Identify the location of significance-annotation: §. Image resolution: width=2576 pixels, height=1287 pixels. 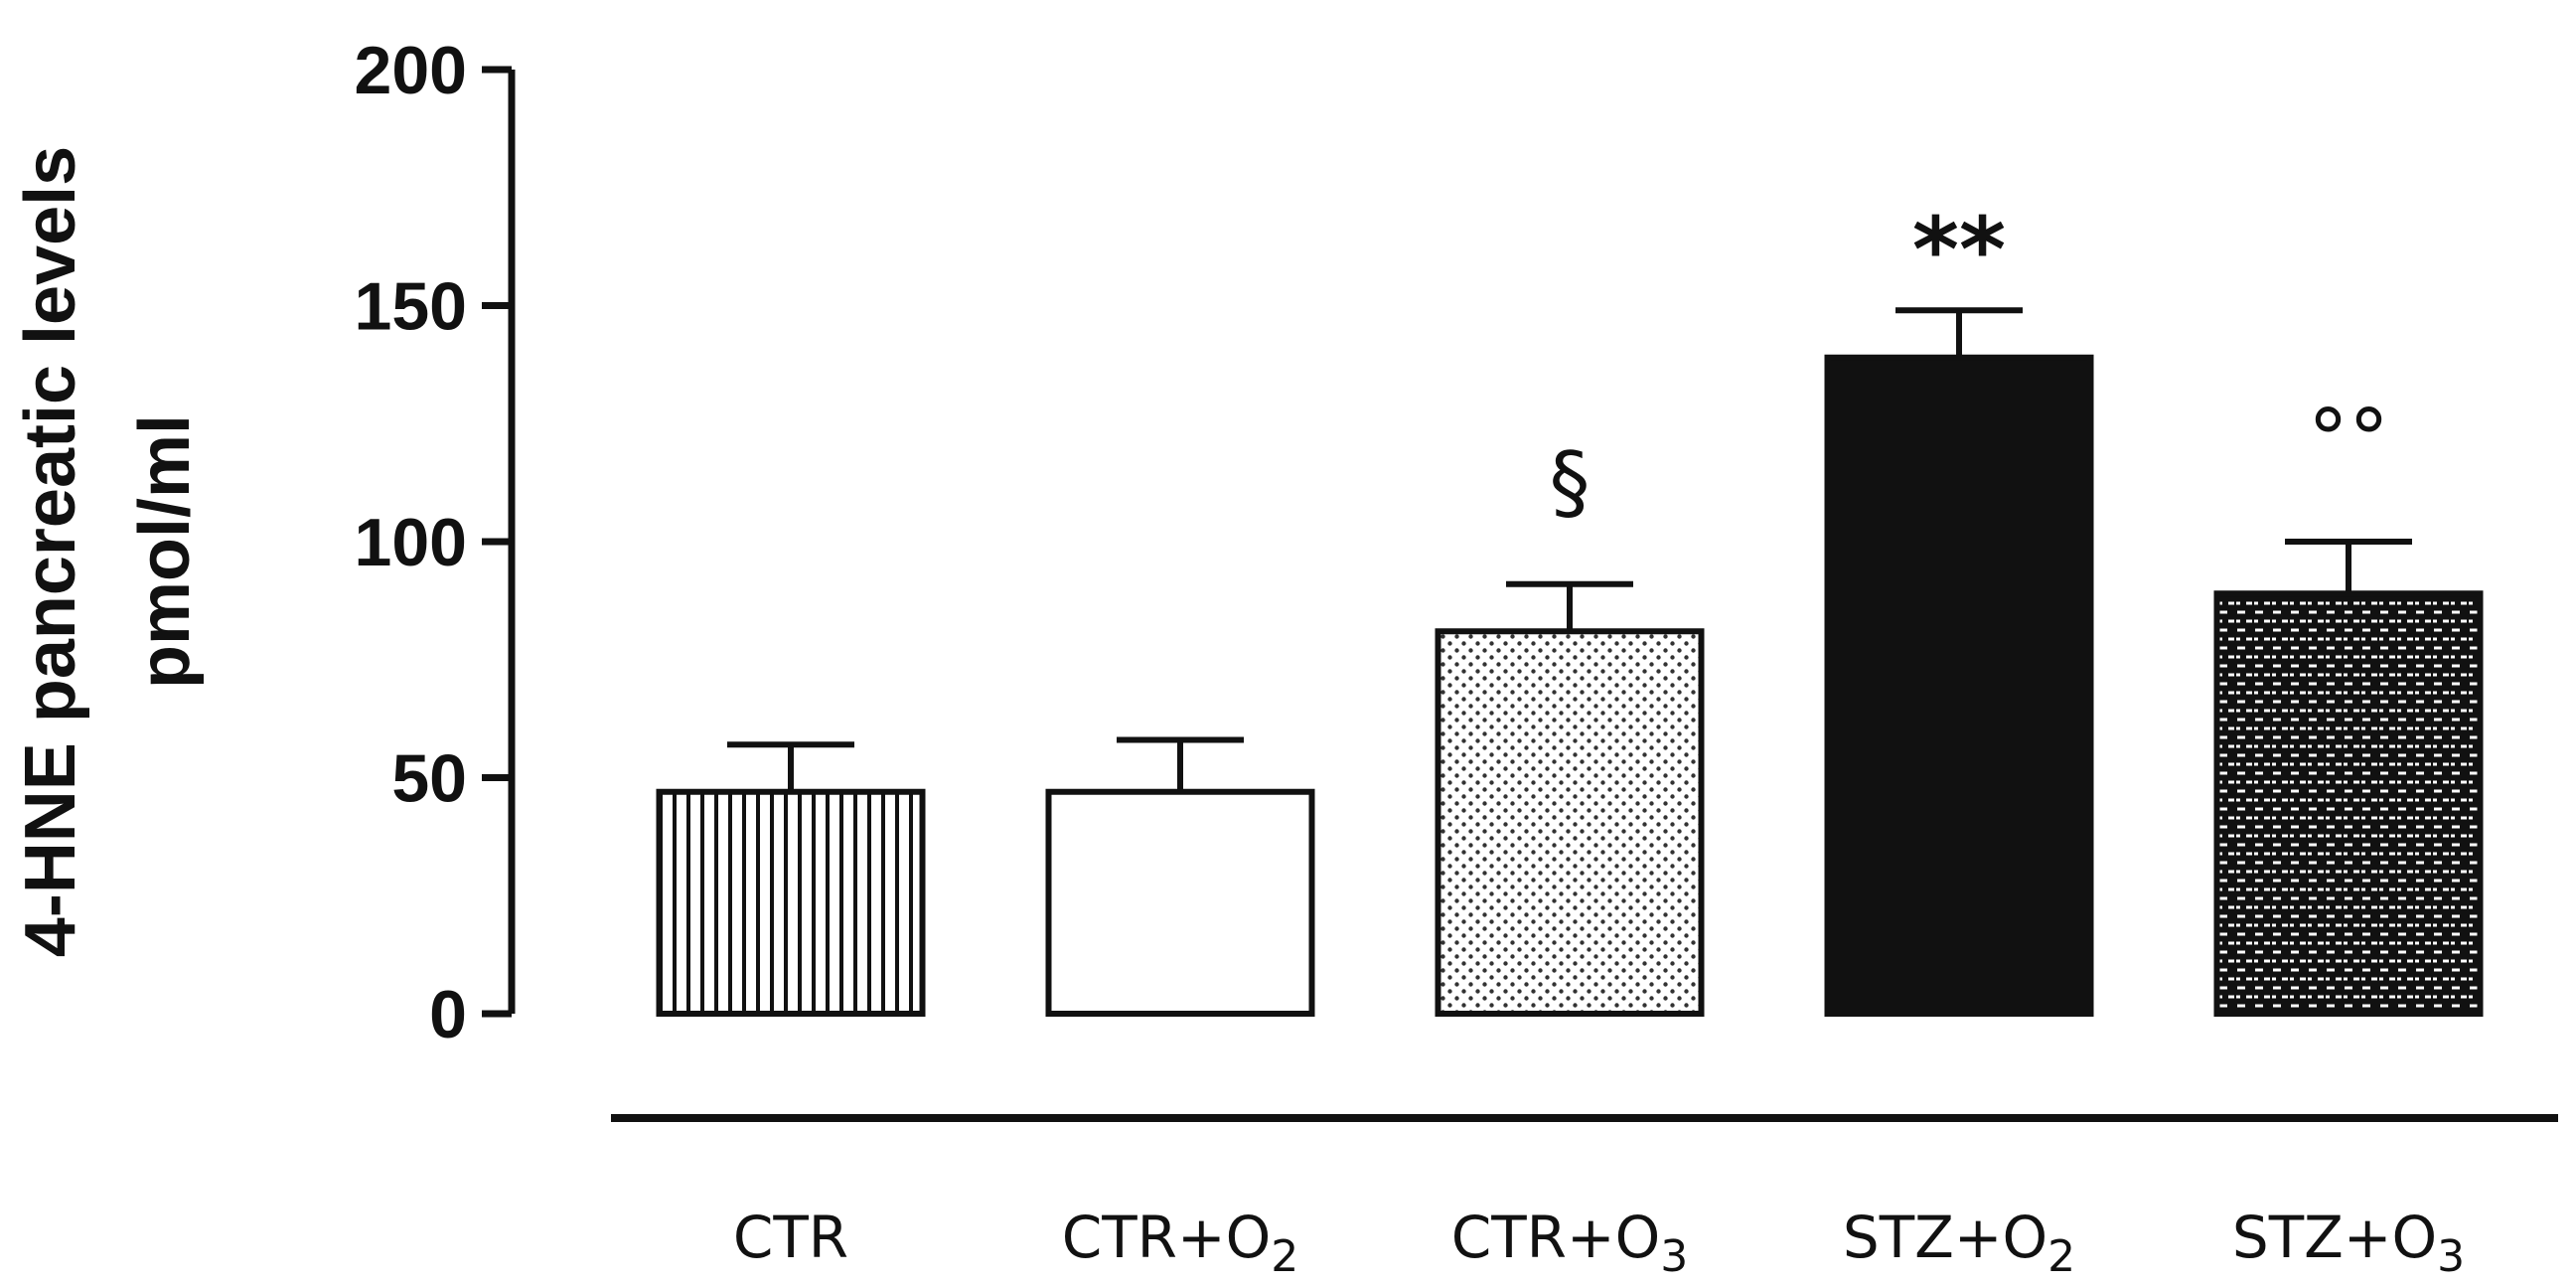
(1571, 482).